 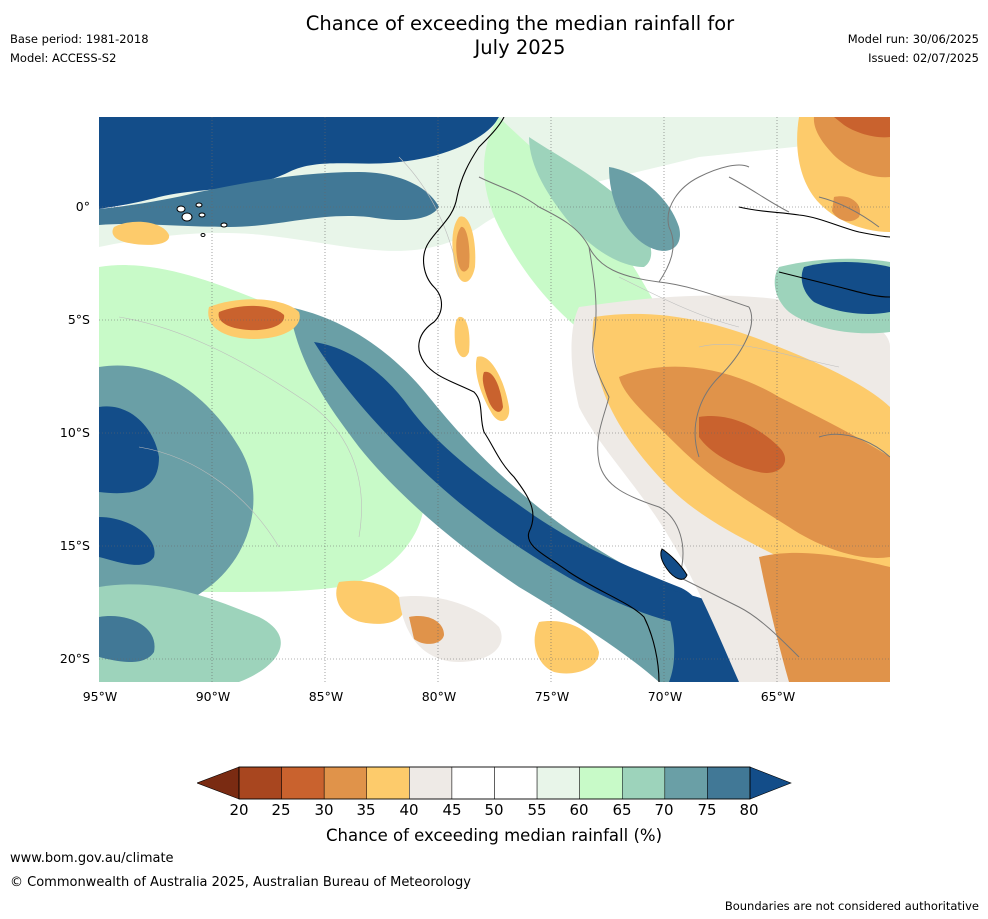 What do you see at coordinates (862, 127) in the screenshot?
I see `field-ne-darkorange` at bounding box center [862, 127].